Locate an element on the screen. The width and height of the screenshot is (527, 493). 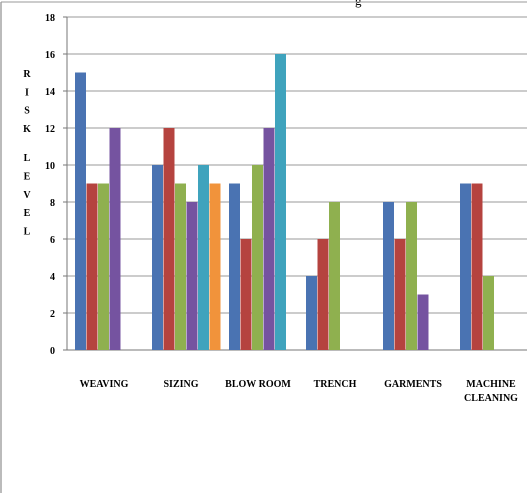
y-tick-label: 2 is located at coordinates (52, 314).